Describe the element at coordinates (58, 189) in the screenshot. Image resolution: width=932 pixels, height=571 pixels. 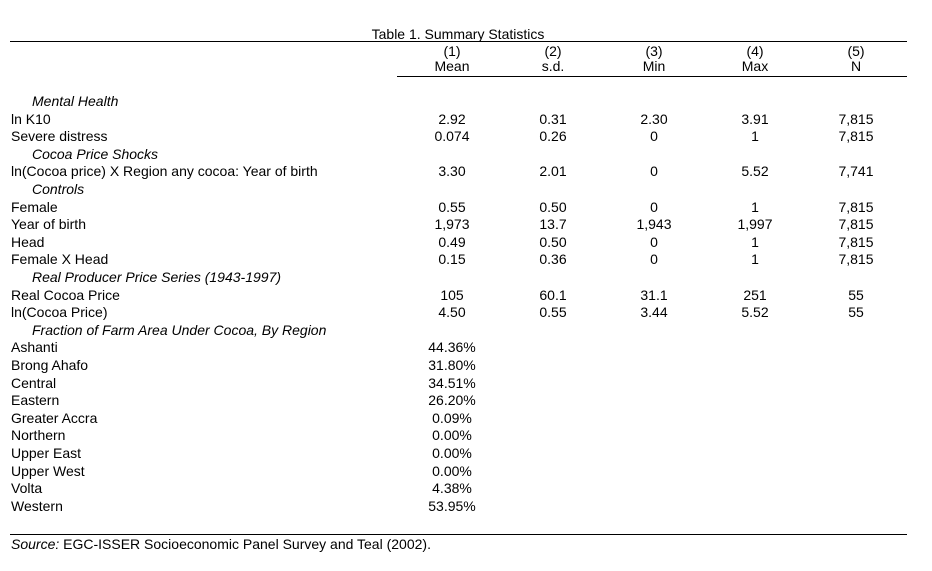
I see `row-label: Controls` at that location.